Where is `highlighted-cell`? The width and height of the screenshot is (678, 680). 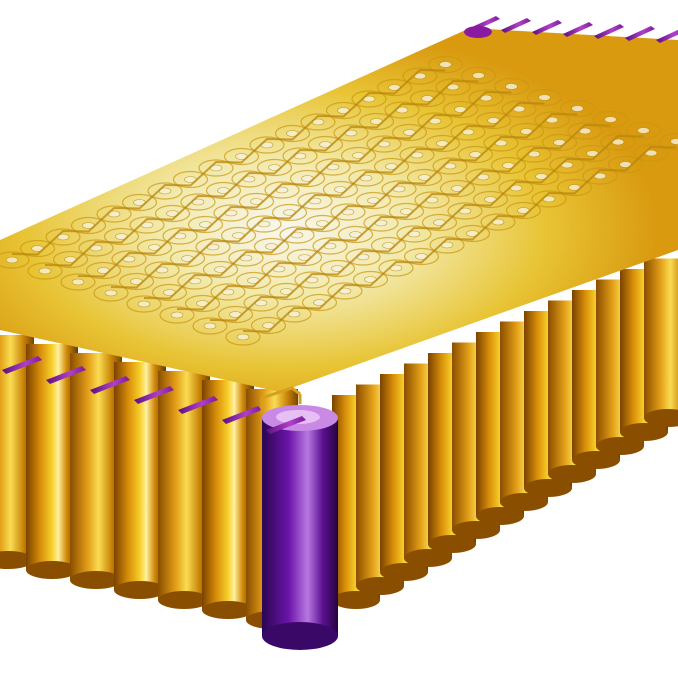
highlighted-cell is located at coordinates (300, 527).